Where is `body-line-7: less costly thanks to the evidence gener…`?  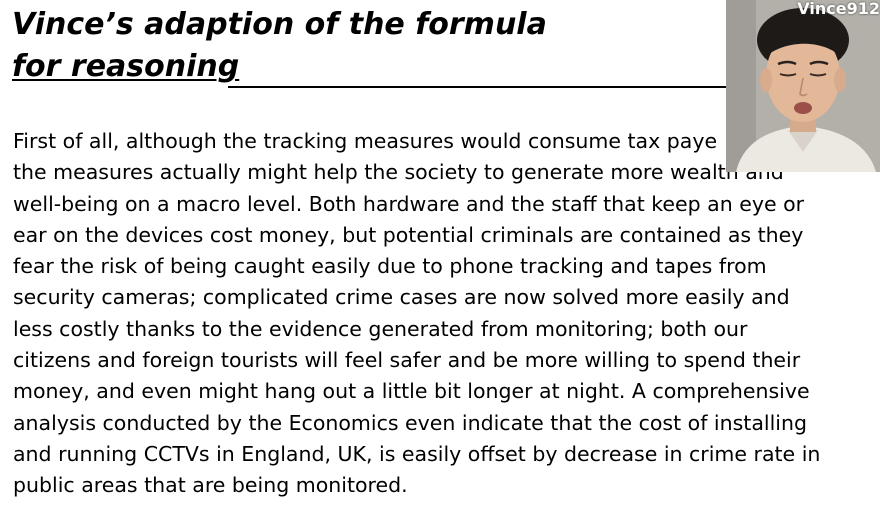
body-line-7: less costly thanks to the evidence gener… is located at coordinates (380, 328).